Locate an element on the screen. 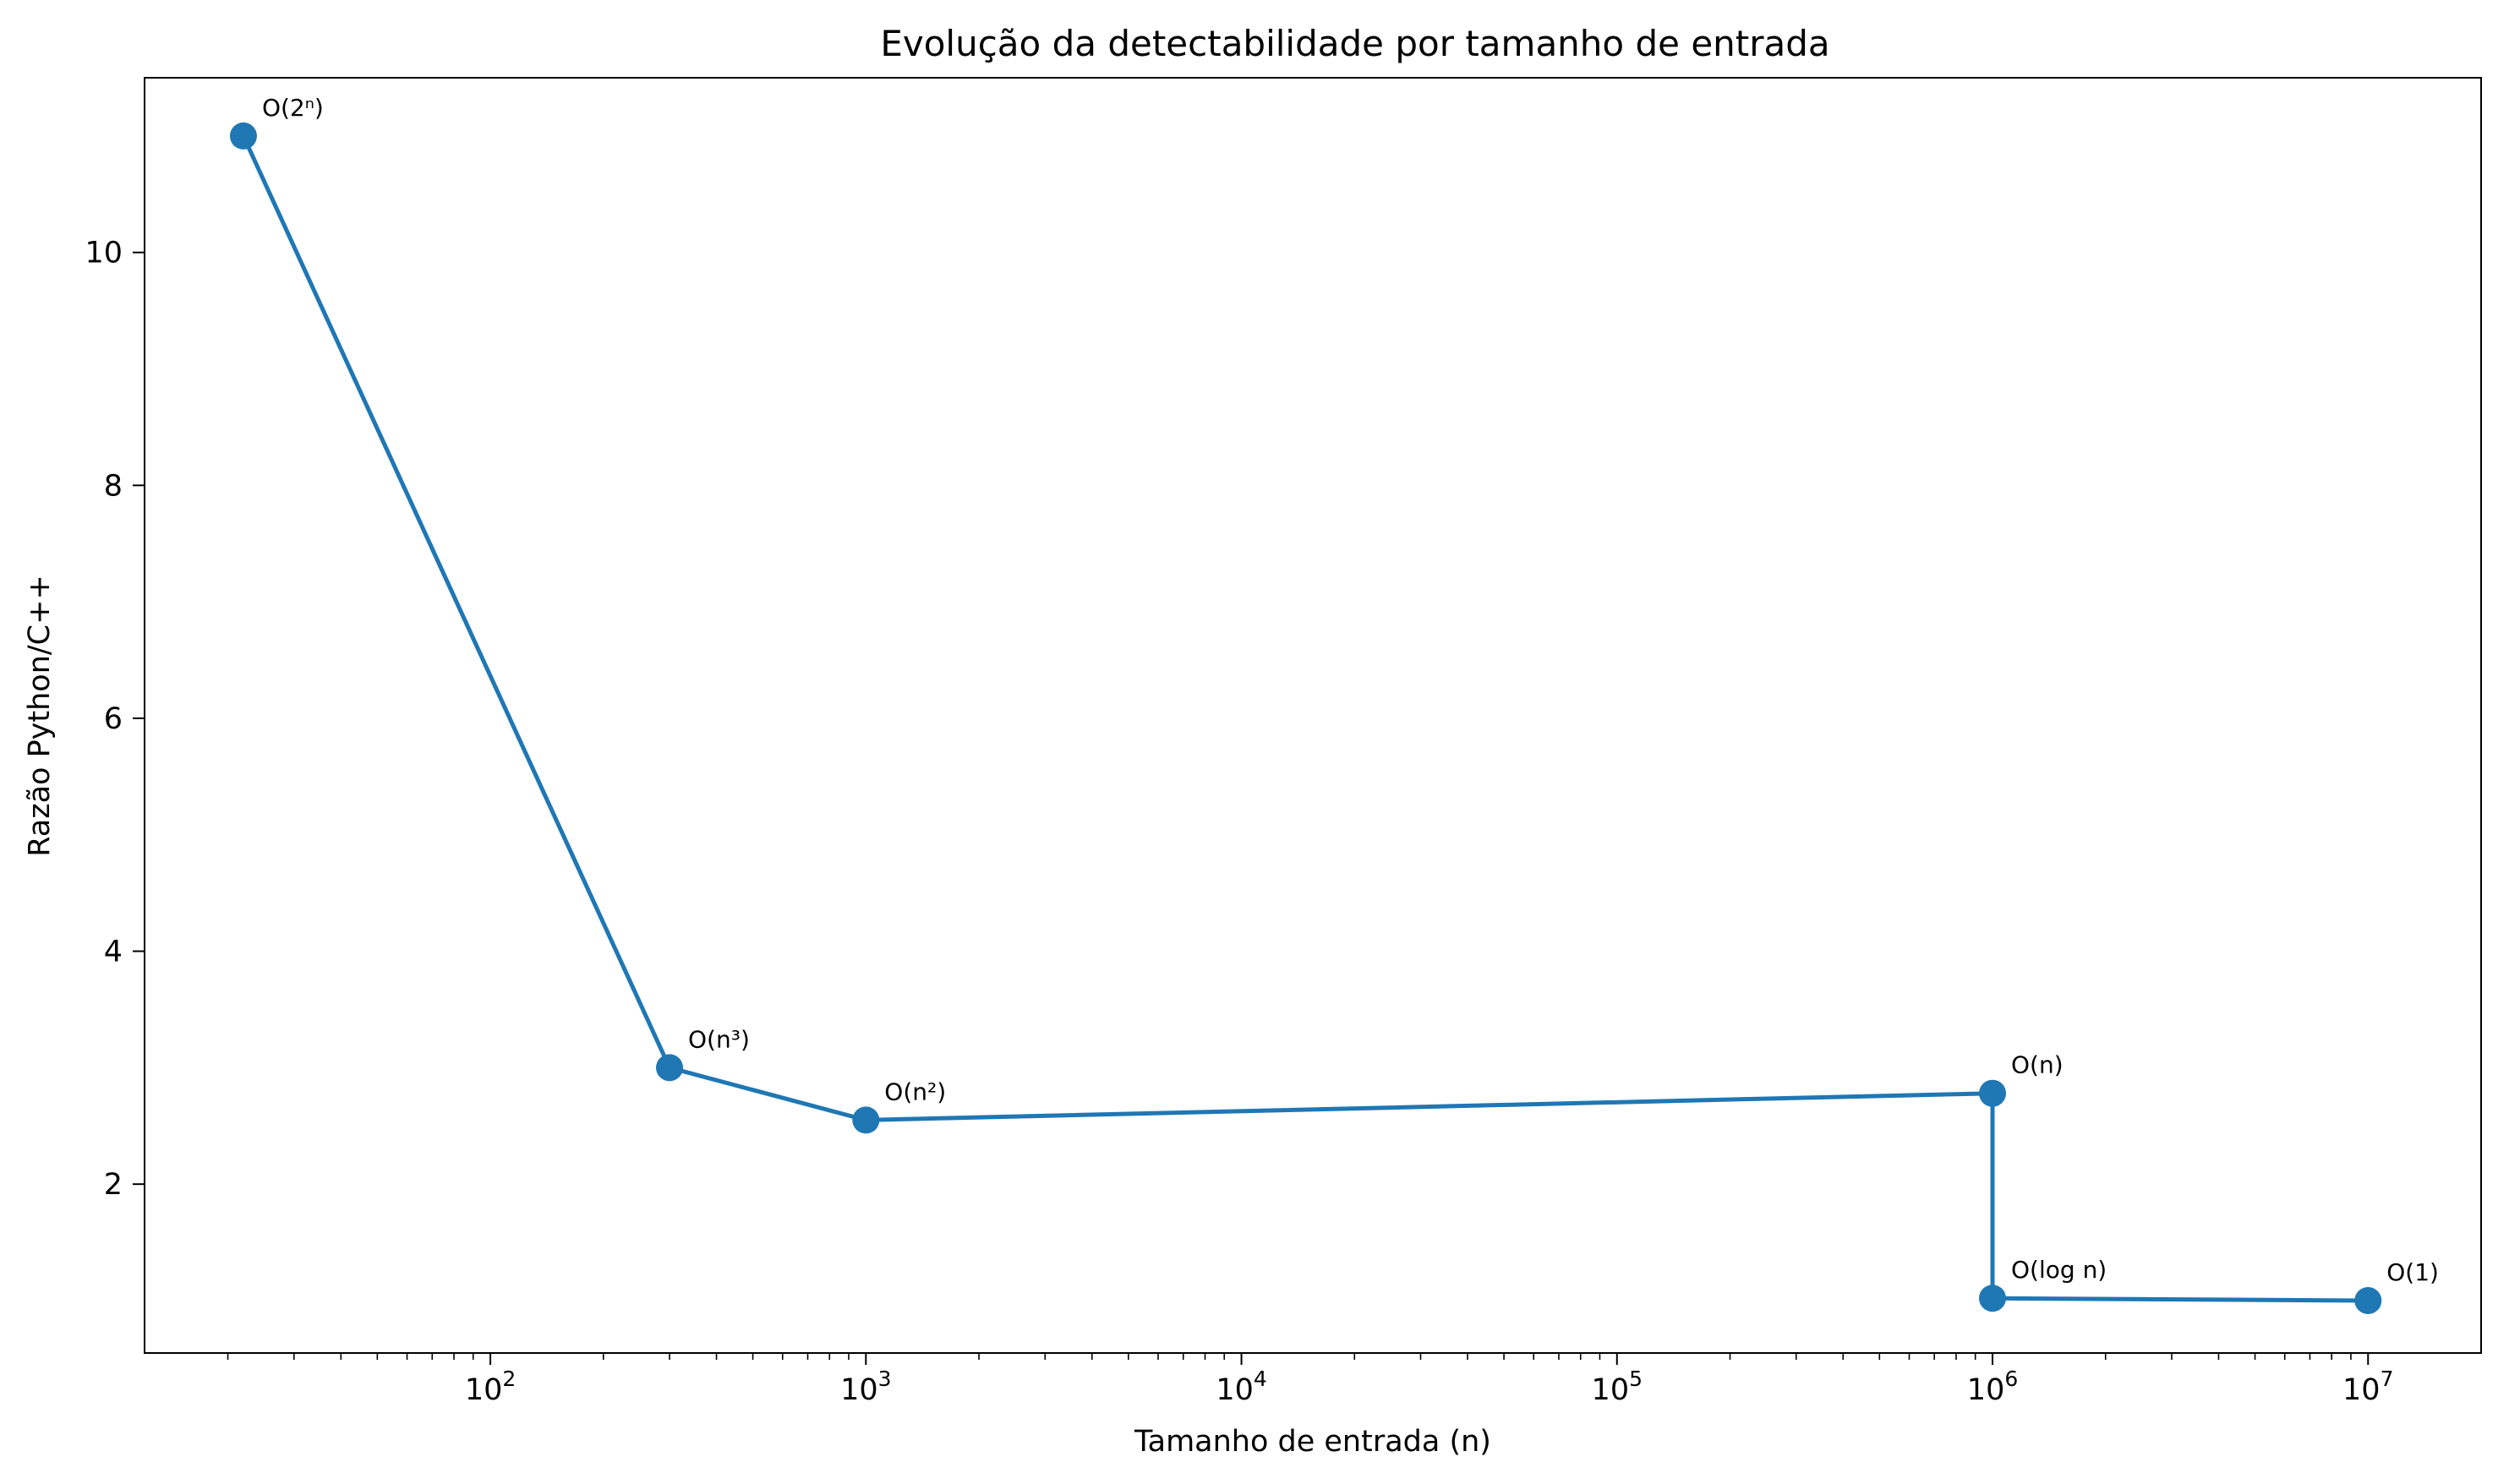  data-point-label: O(n³) is located at coordinates (719, 1039).